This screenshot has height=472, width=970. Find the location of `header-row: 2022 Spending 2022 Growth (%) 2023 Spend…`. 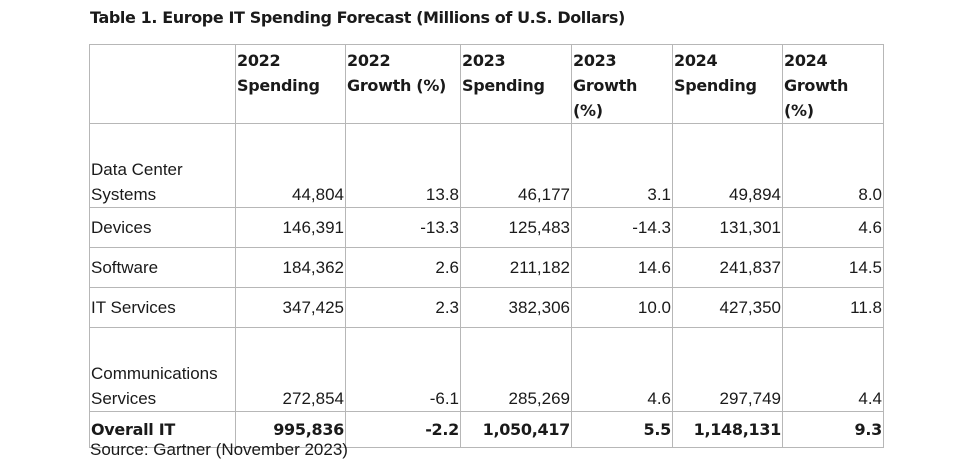

header-row: 2022 Spending 2022 Growth (%) 2023 Spend… is located at coordinates (486, 84).